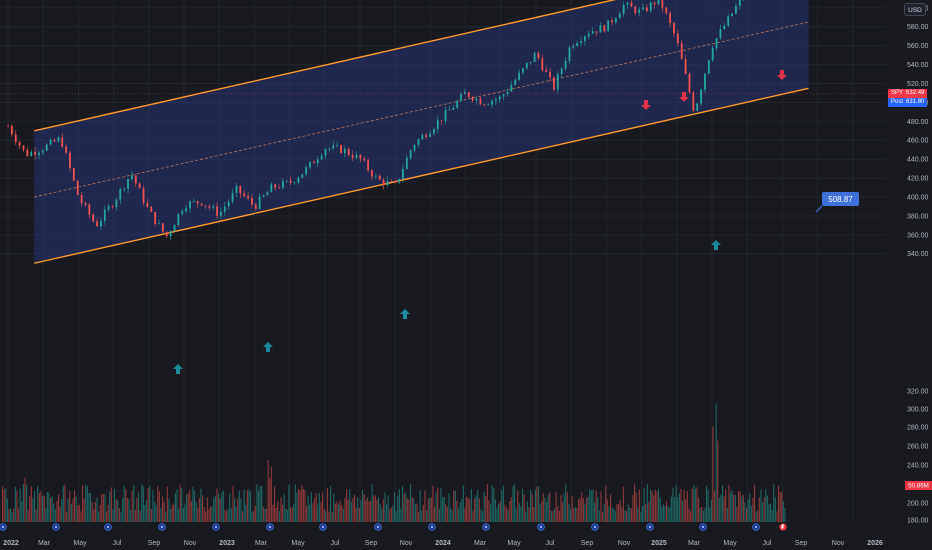 Image resolution: width=932 pixels, height=550 pixels. I want to click on currency-button: USD, so click(915, 9).